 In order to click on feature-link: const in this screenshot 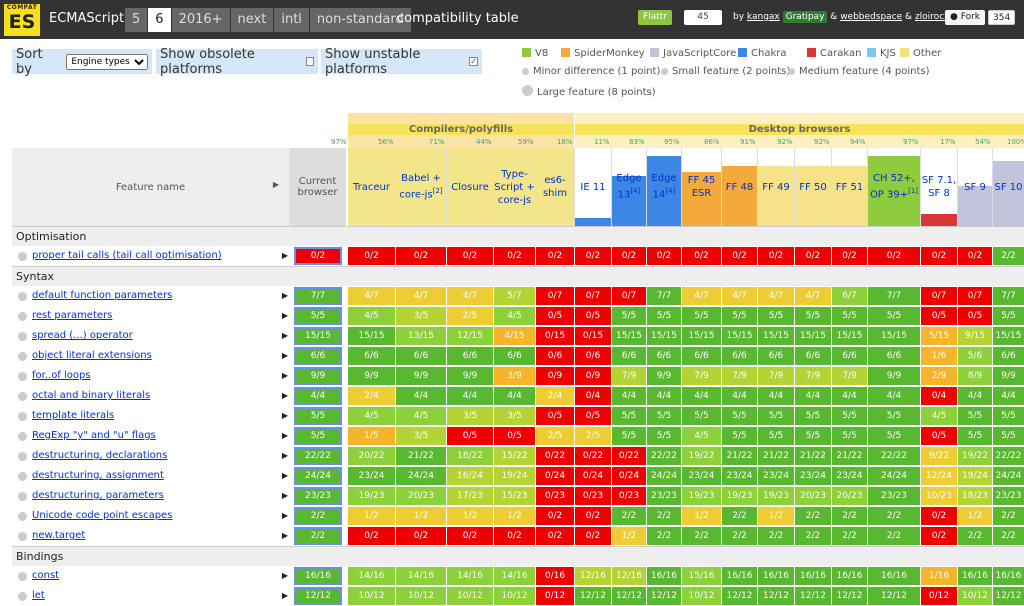, I will do `click(46, 575)`.